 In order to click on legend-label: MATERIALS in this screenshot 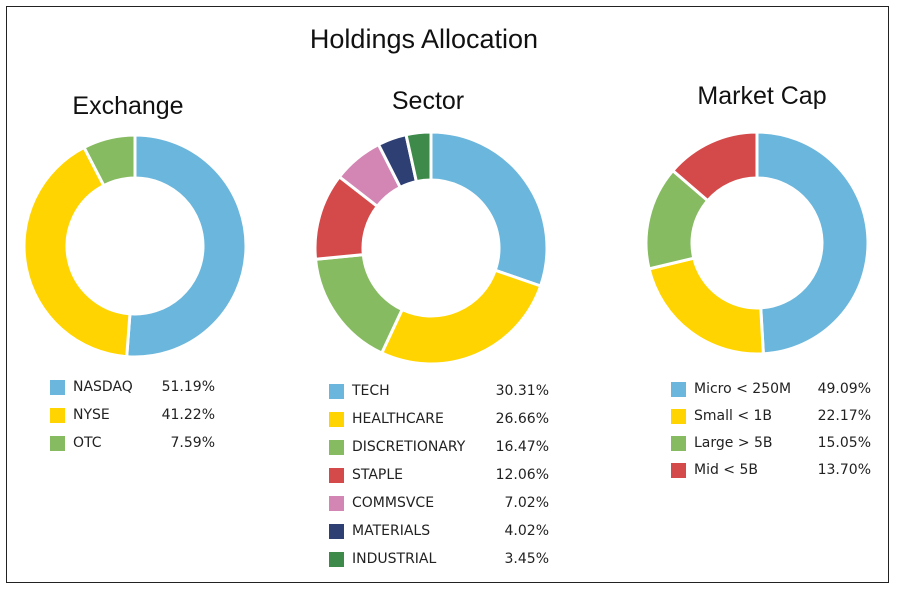, I will do `click(391, 531)`.